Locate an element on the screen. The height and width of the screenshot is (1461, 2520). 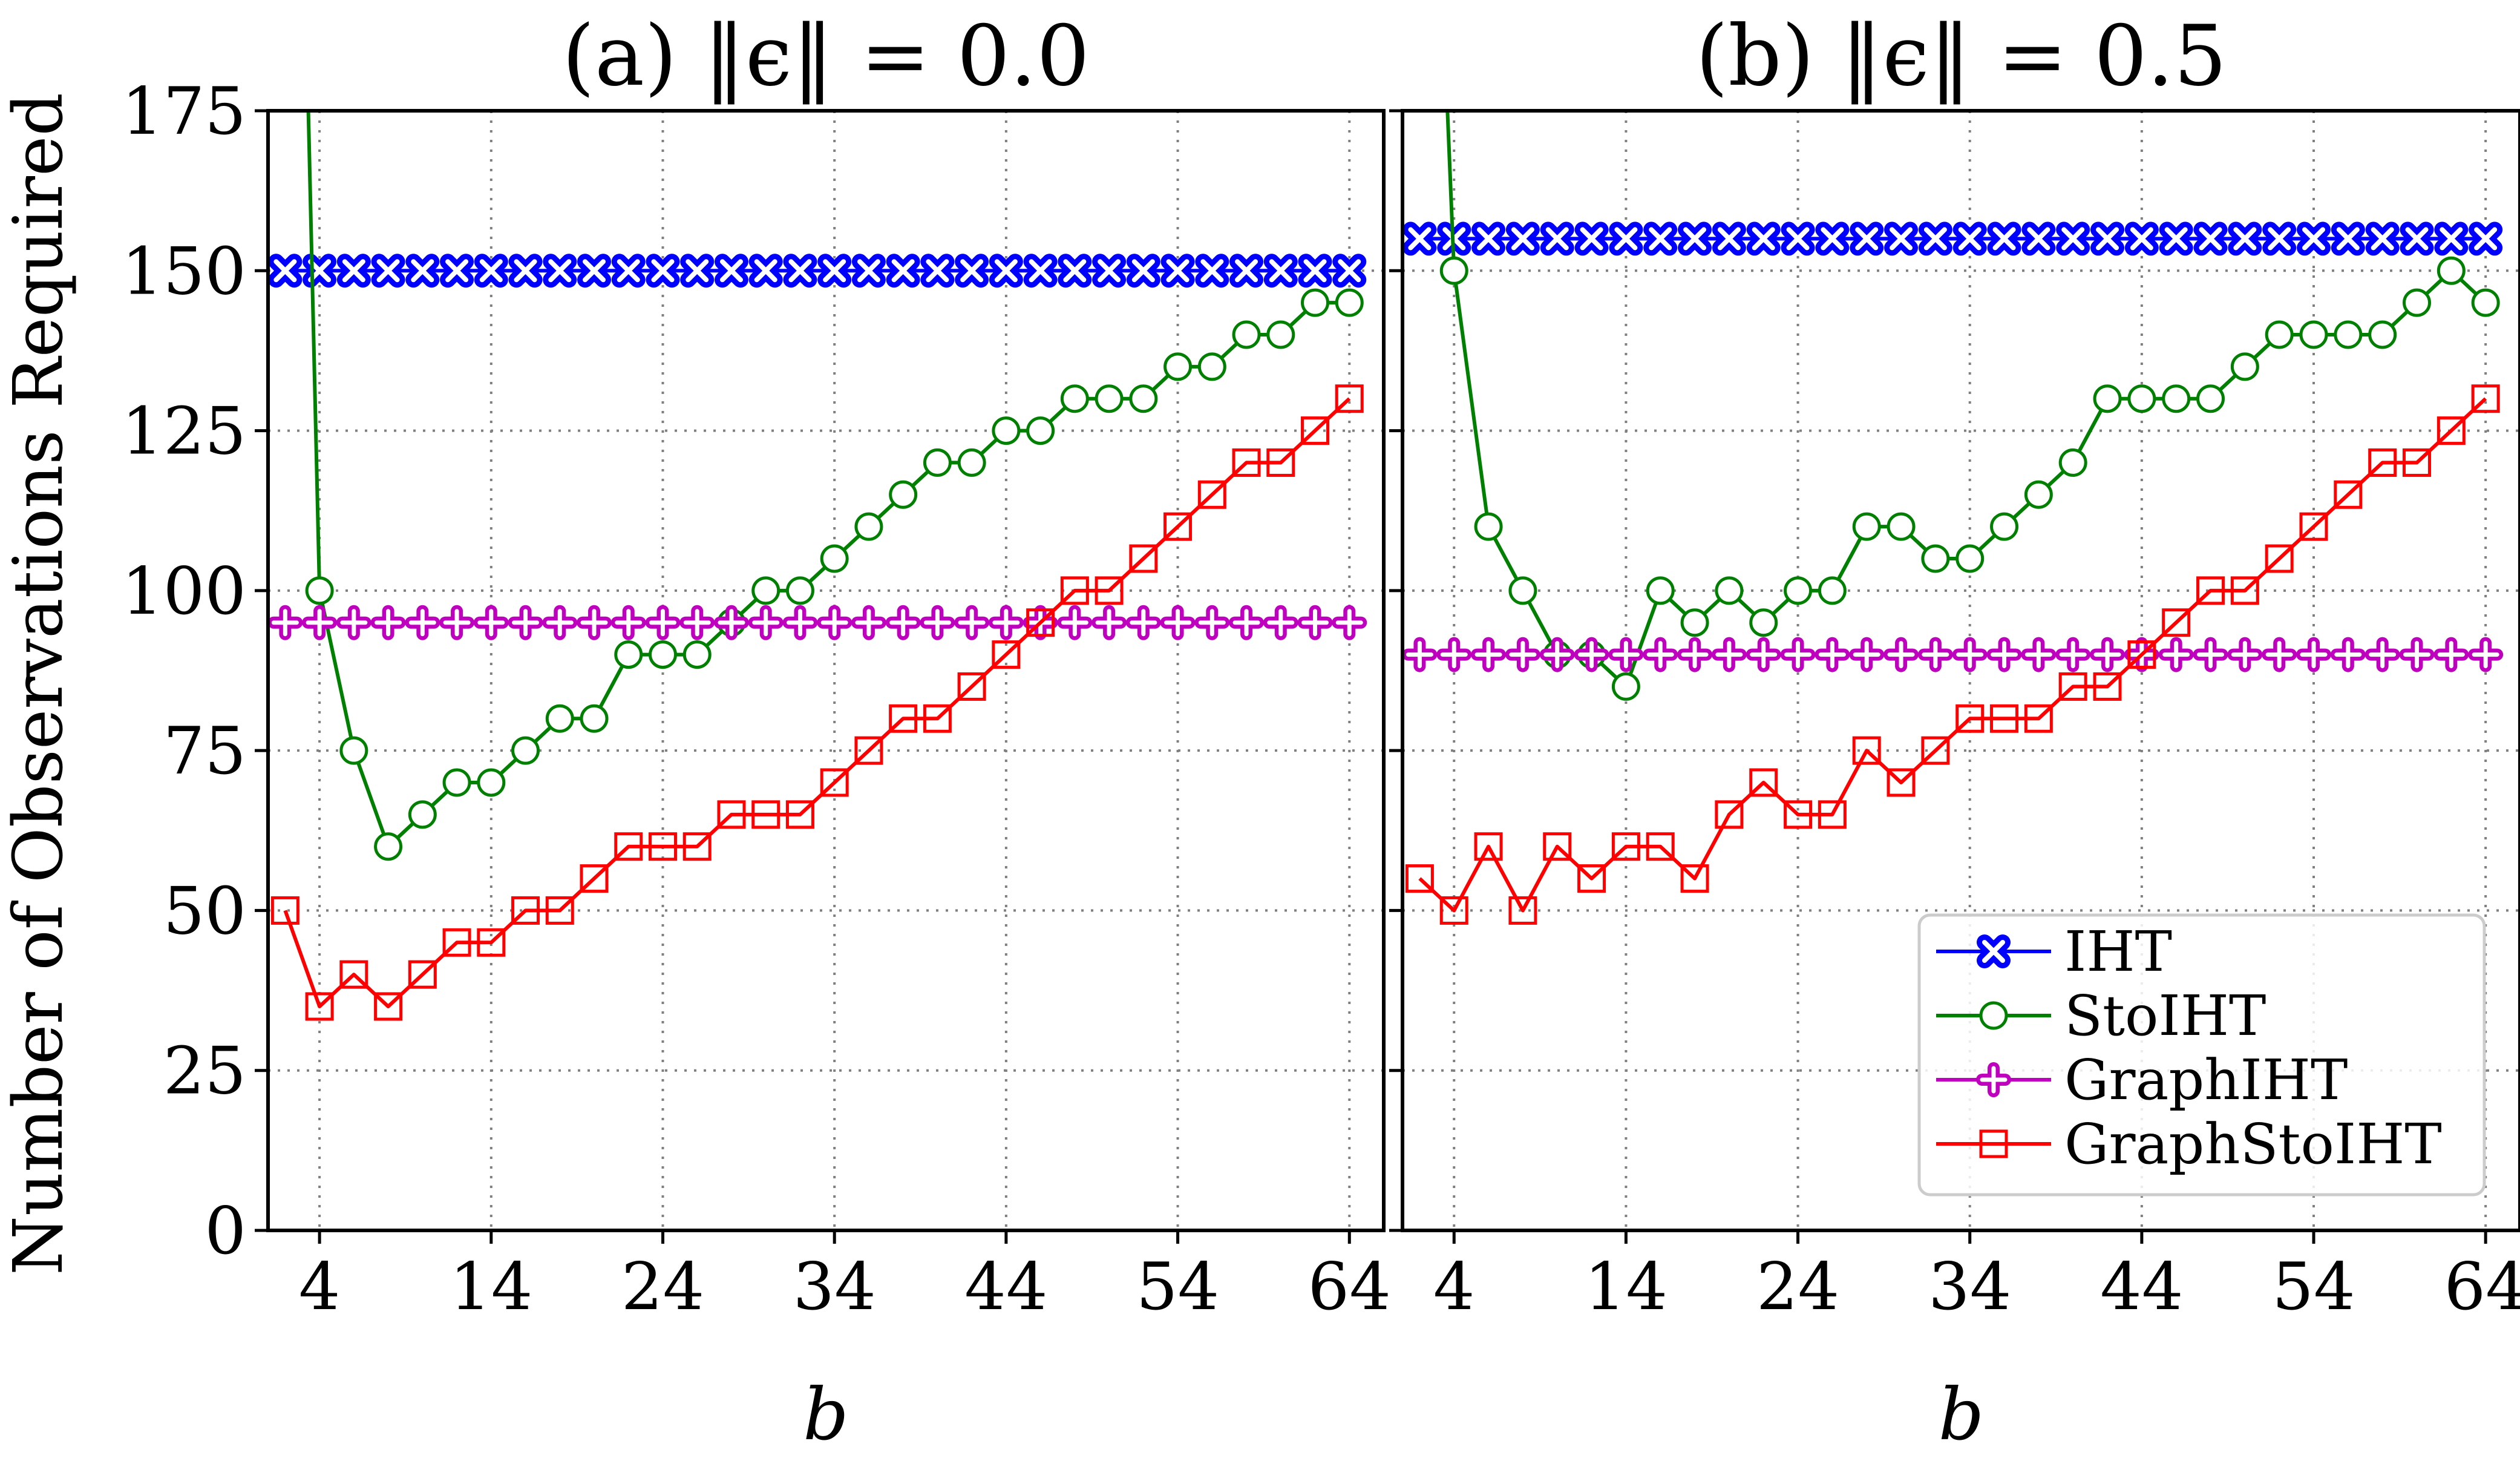
x-tick-label: 4 is located at coordinates (320, 1287).